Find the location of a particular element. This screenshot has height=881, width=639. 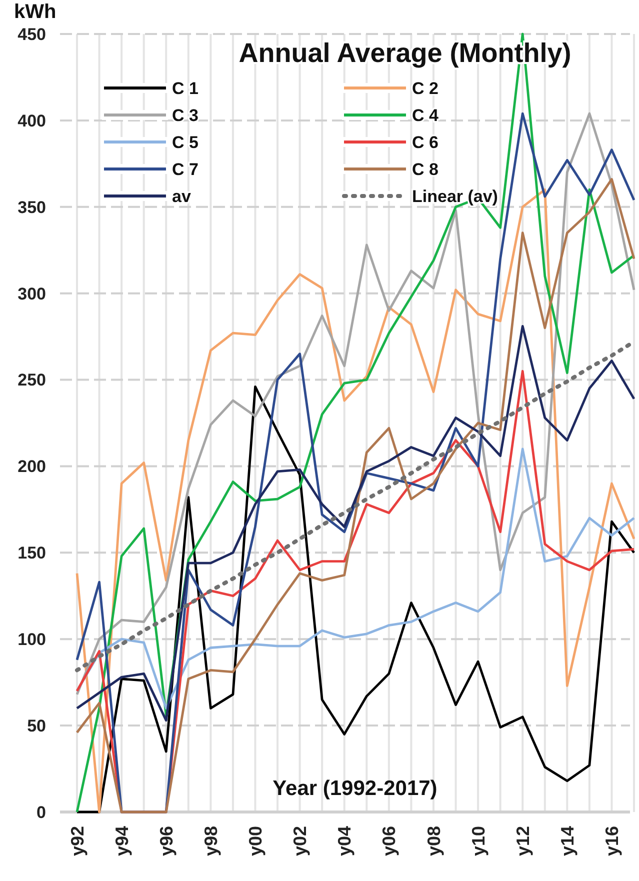

legend-label: C 6 is located at coordinates (425, 142).